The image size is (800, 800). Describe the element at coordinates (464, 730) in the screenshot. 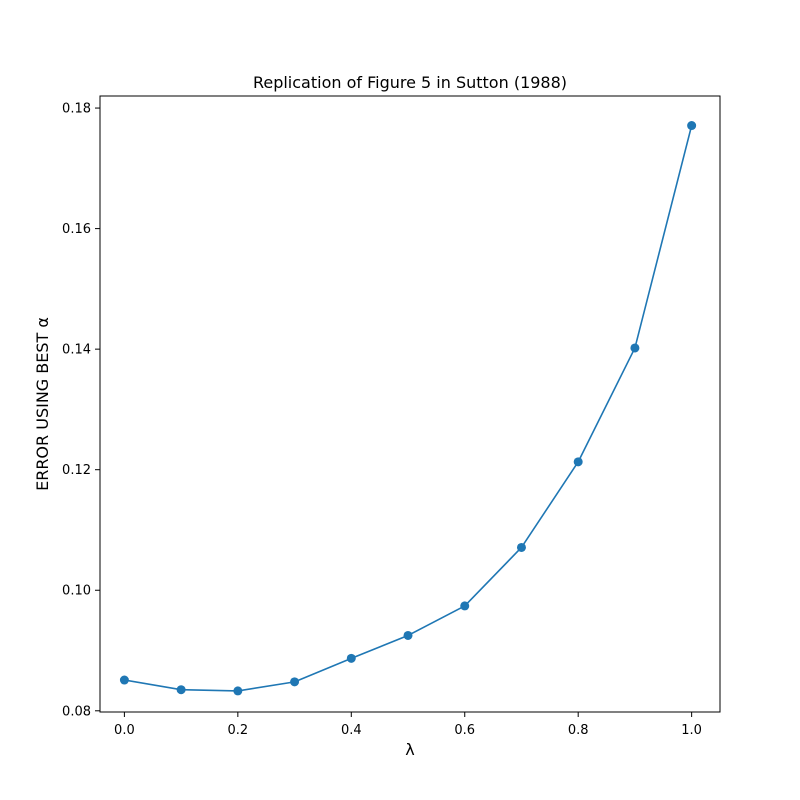

I see `x-tick-label: 0.6` at that location.